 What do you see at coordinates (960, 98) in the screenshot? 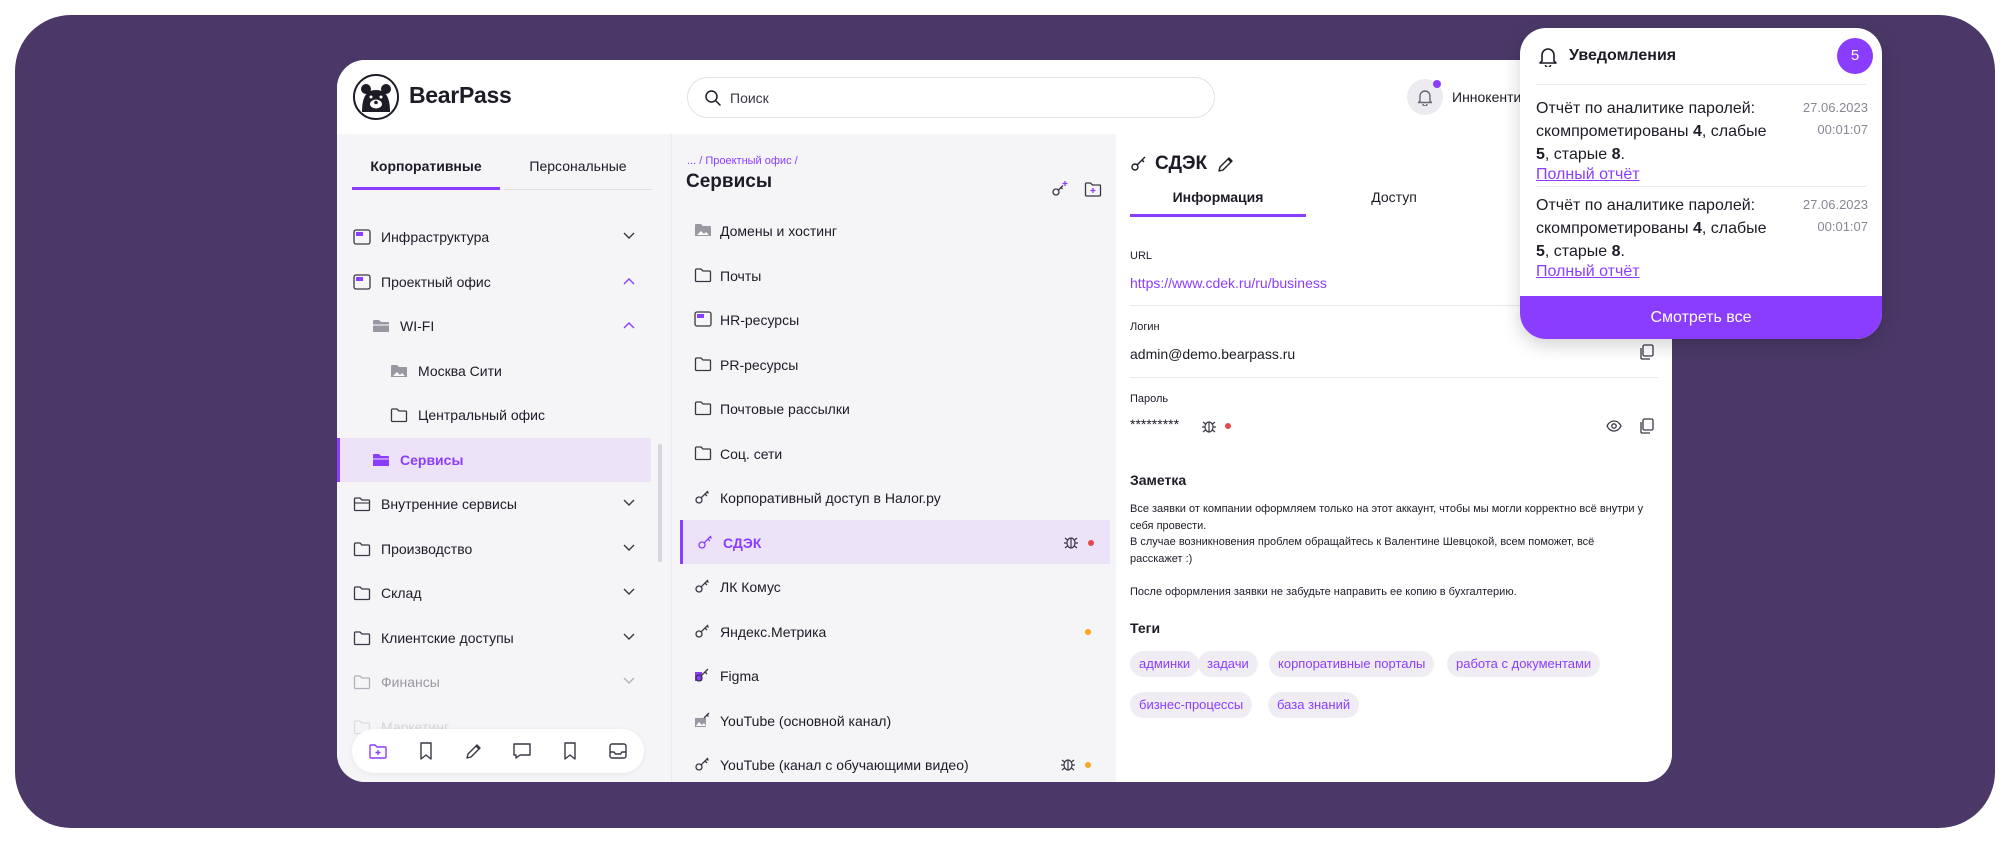
I see `search-input` at bounding box center [960, 98].